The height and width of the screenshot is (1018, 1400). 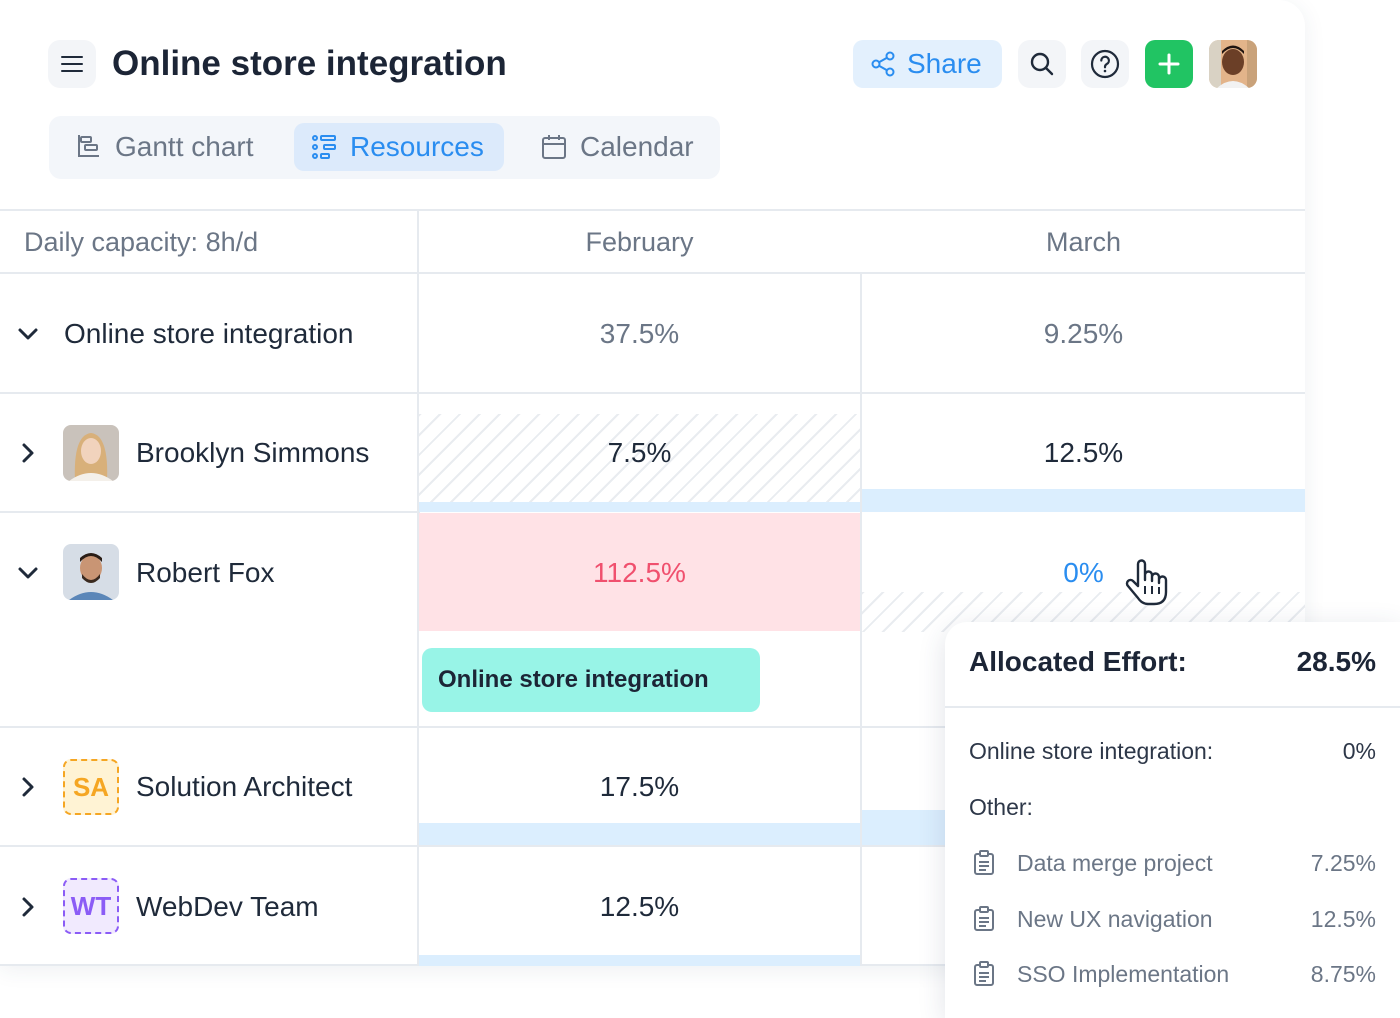 I want to click on overload-cell, so click(x=639, y=572).